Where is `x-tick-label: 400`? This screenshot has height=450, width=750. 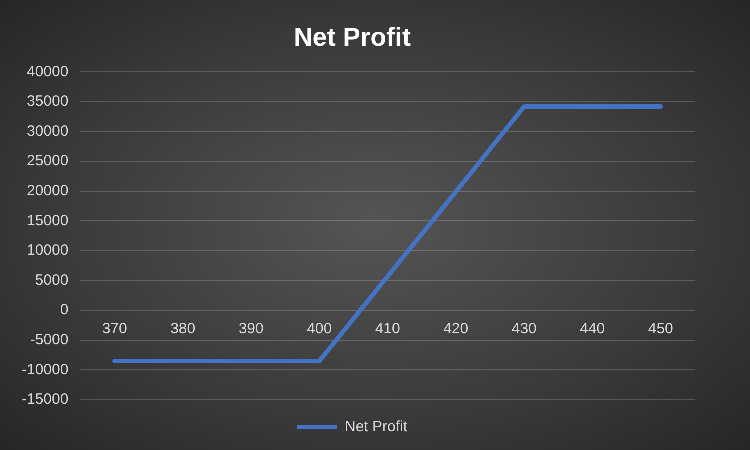 x-tick-label: 400 is located at coordinates (319, 329).